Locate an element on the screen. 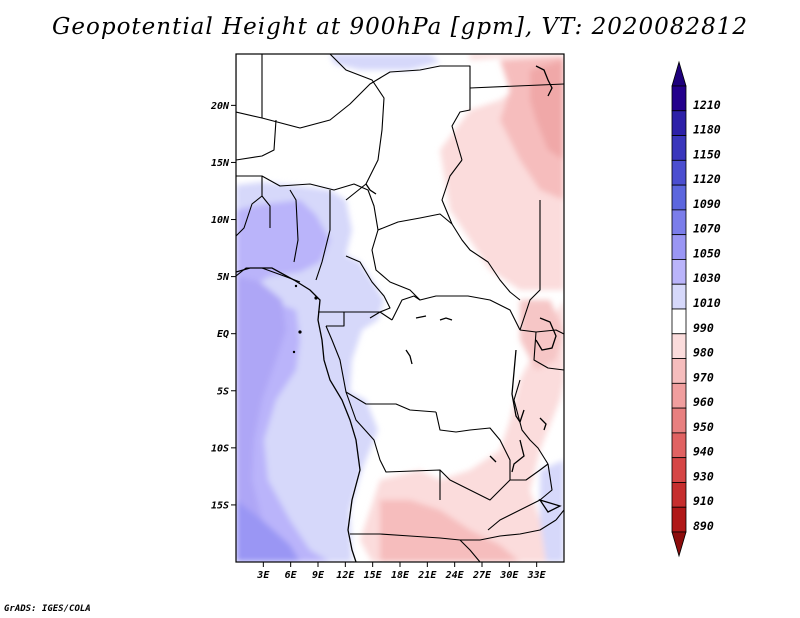  colorbar-label: 1050 is located at coordinates (707, 253).